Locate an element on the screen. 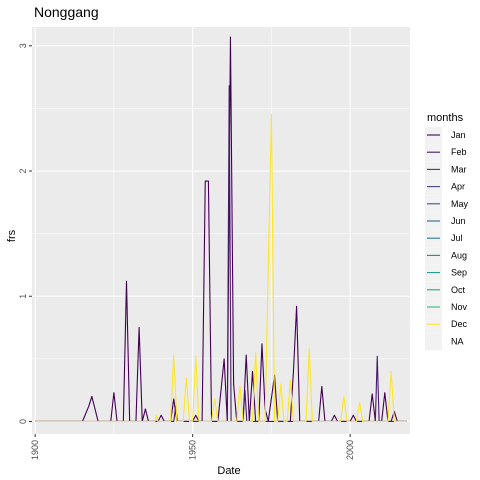 This screenshot has width=480, height=480. x-tick-label: 1950 is located at coordinates (193, 450).